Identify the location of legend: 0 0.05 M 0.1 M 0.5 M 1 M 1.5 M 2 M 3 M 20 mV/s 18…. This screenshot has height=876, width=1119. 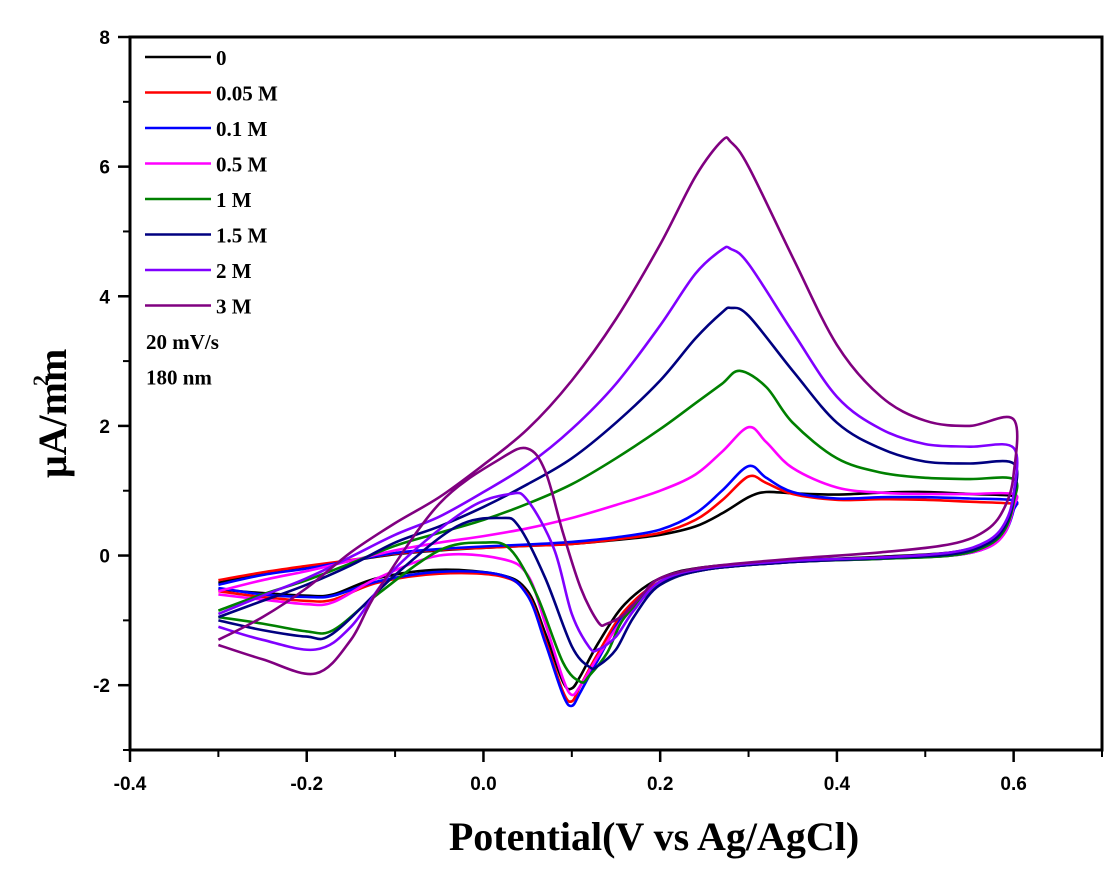
(211, 218).